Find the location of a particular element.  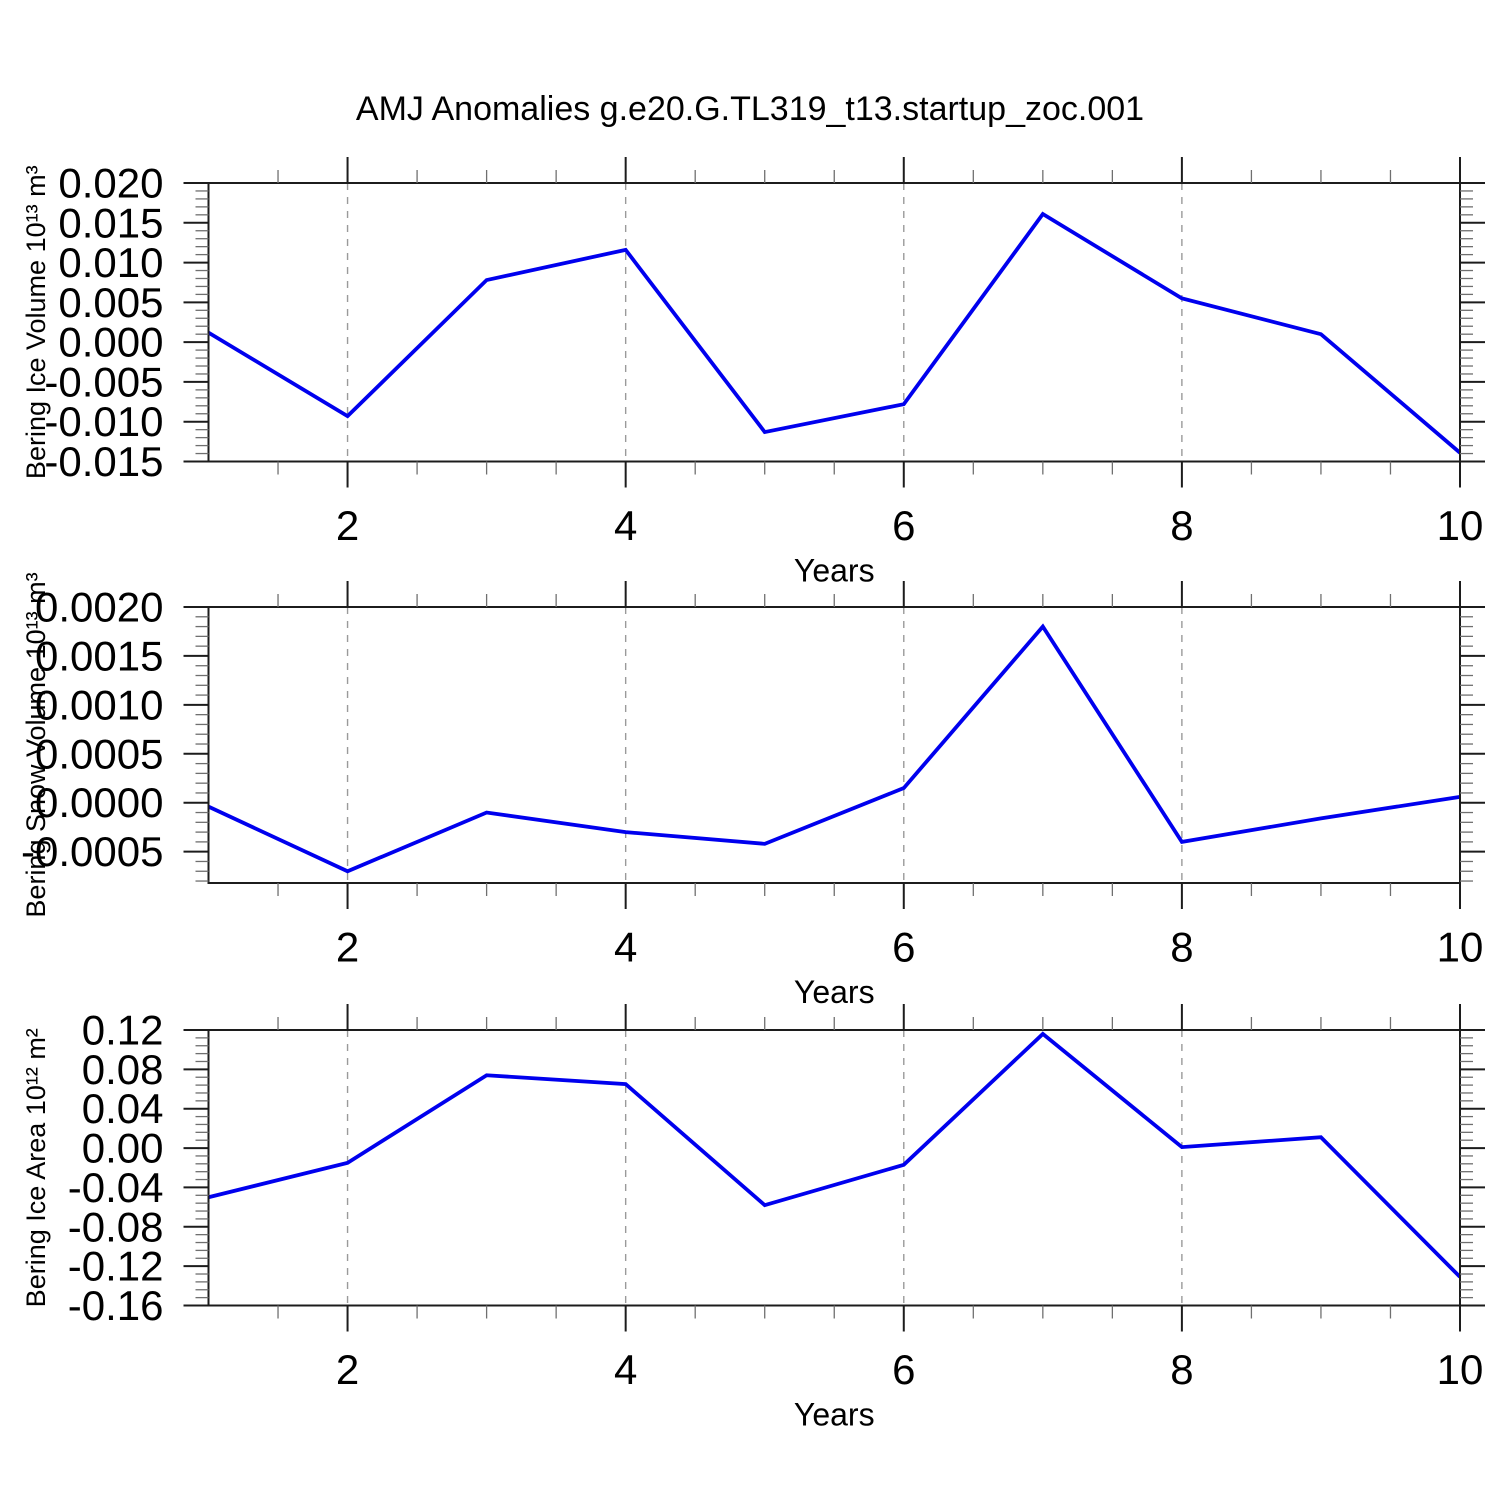

y-tick-label: 0.0000 is located at coordinates (99, 802).